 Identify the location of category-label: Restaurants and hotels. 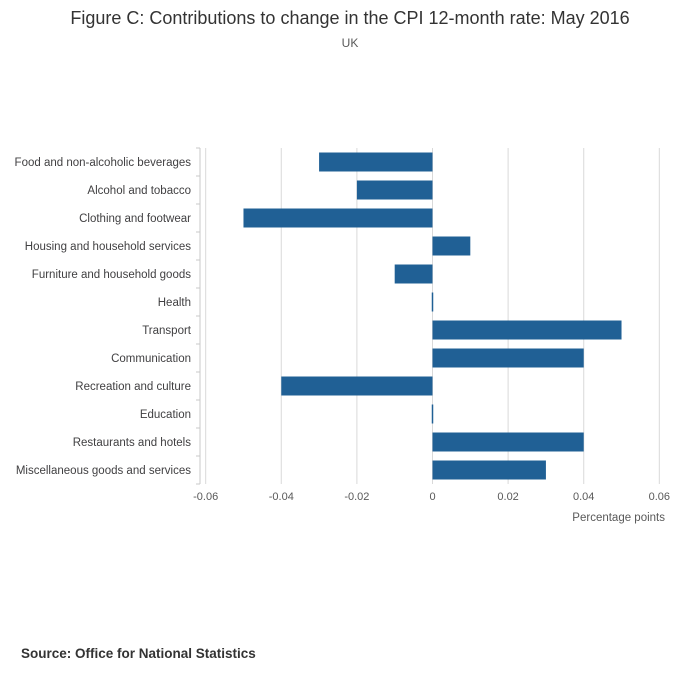
(132, 443).